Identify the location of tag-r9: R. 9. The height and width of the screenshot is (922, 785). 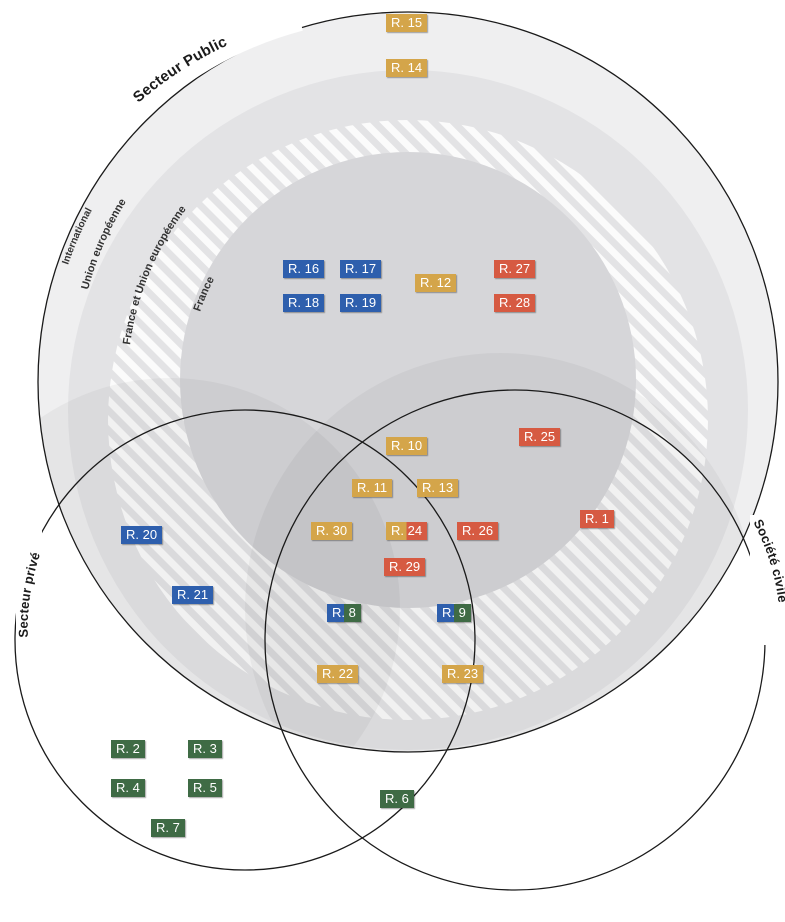
(454, 613).